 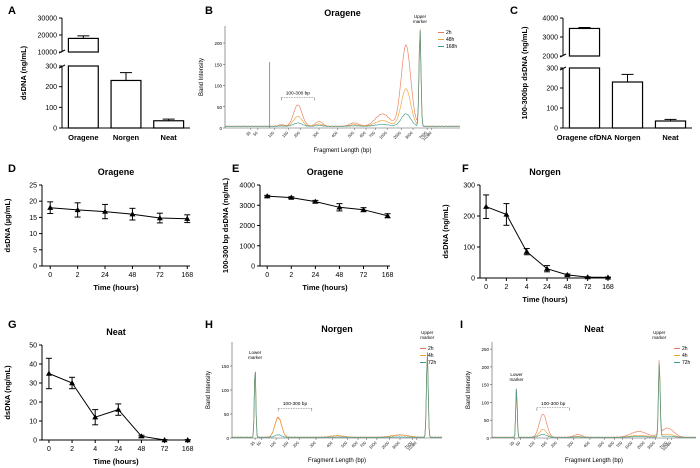 I want to click on y-tick-label: 10000, so click(x=48, y=53).